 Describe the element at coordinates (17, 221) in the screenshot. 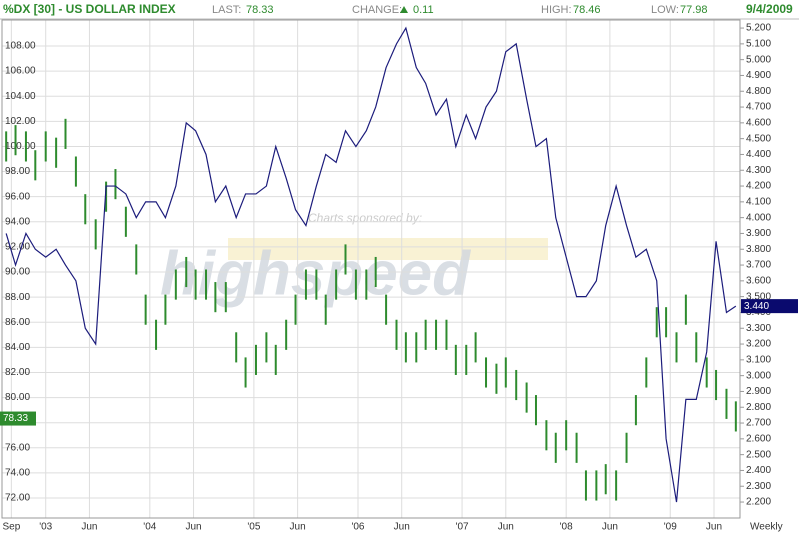

I see `y-tick-label: 94.00` at that location.